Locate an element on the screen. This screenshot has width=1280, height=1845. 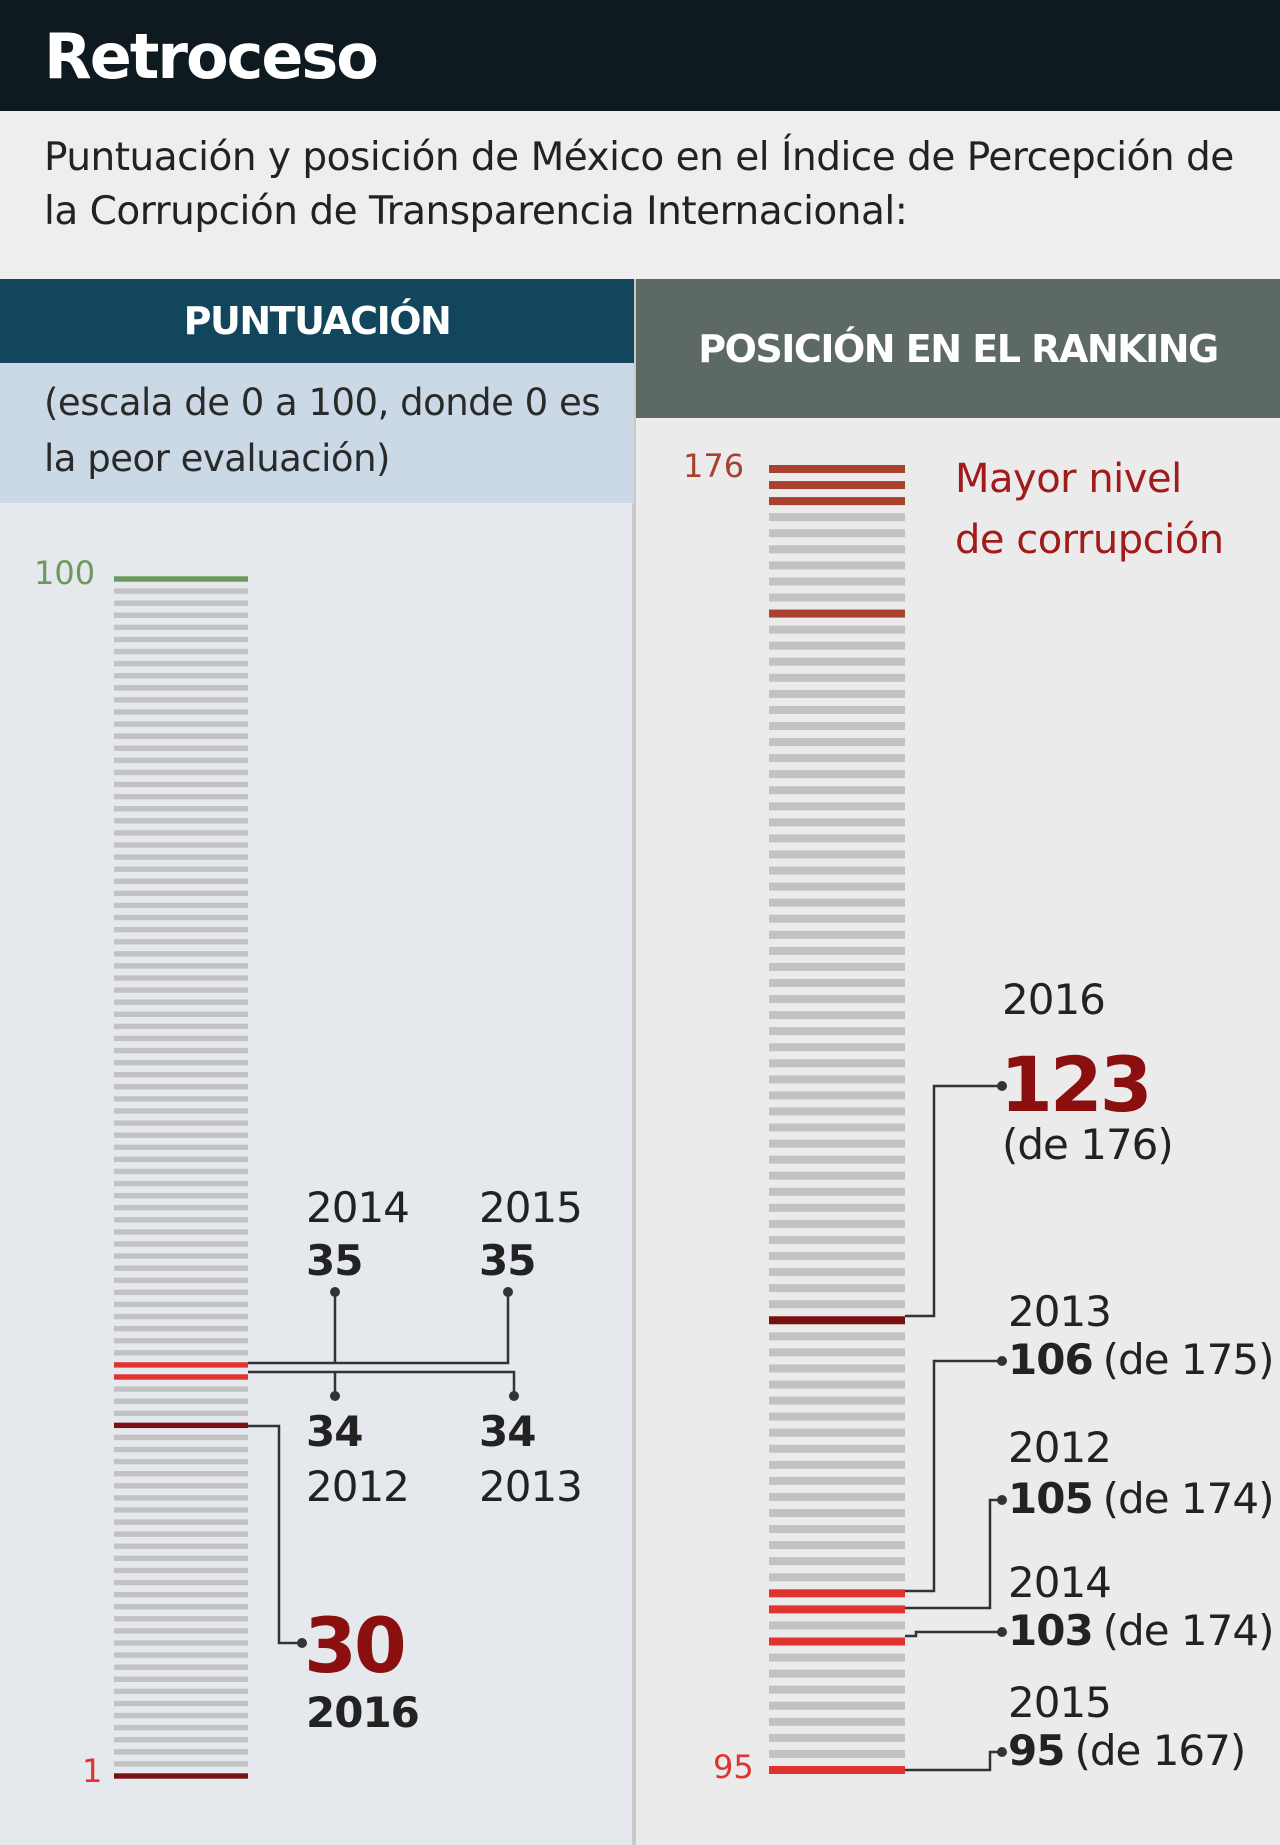
rank-year-2014: 2014 is located at coordinates (1059, 1582).